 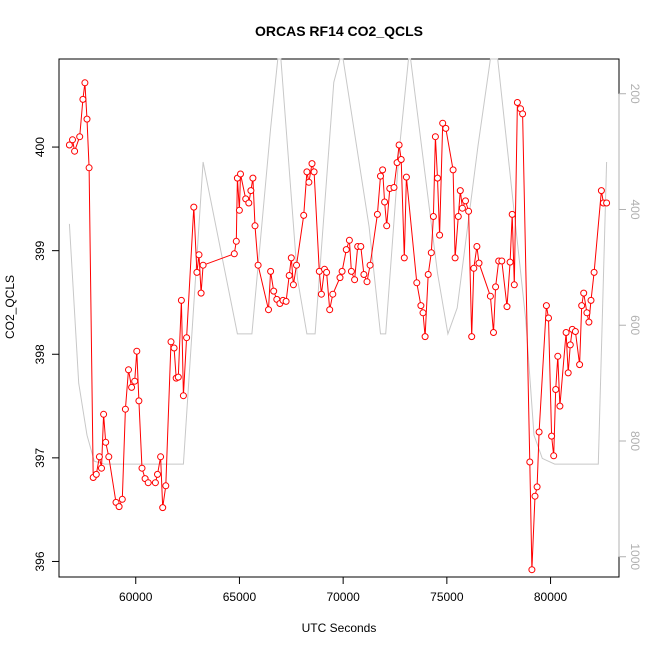 What do you see at coordinates (343, 590) in the screenshot?
I see `x-axis: 60000 65000 70000 75000 80000` at bounding box center [343, 590].